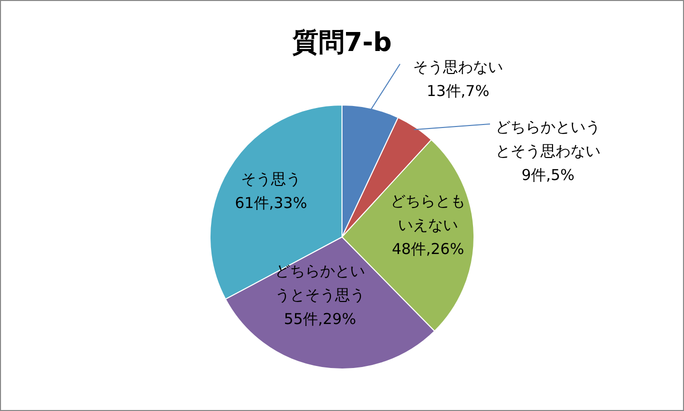 This screenshot has height=411, width=684. I want to click on data-label: 13件,7%, so click(458, 91).